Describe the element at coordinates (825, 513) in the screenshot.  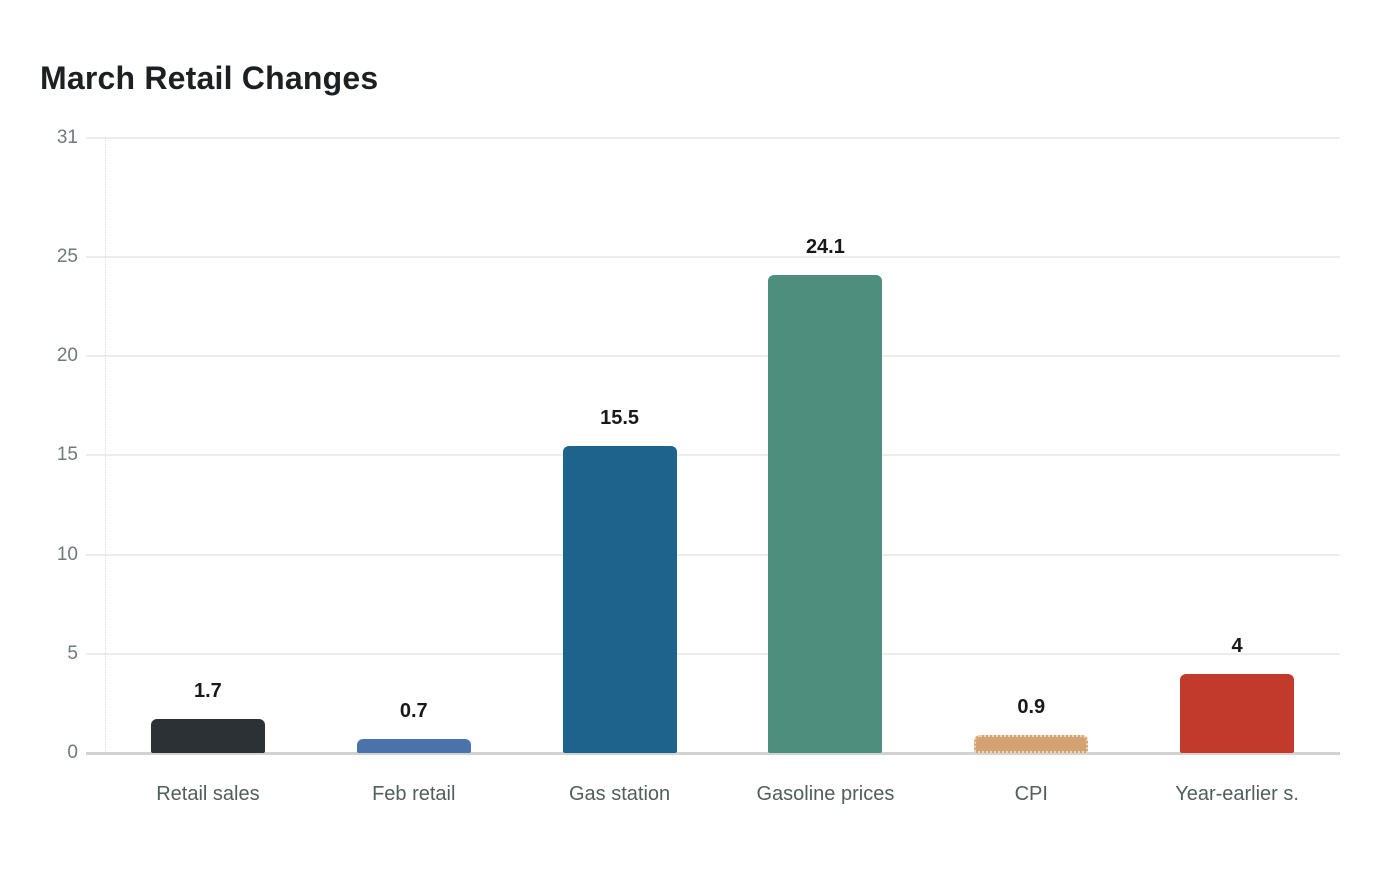
I see `bar-gasoline-prices` at that location.